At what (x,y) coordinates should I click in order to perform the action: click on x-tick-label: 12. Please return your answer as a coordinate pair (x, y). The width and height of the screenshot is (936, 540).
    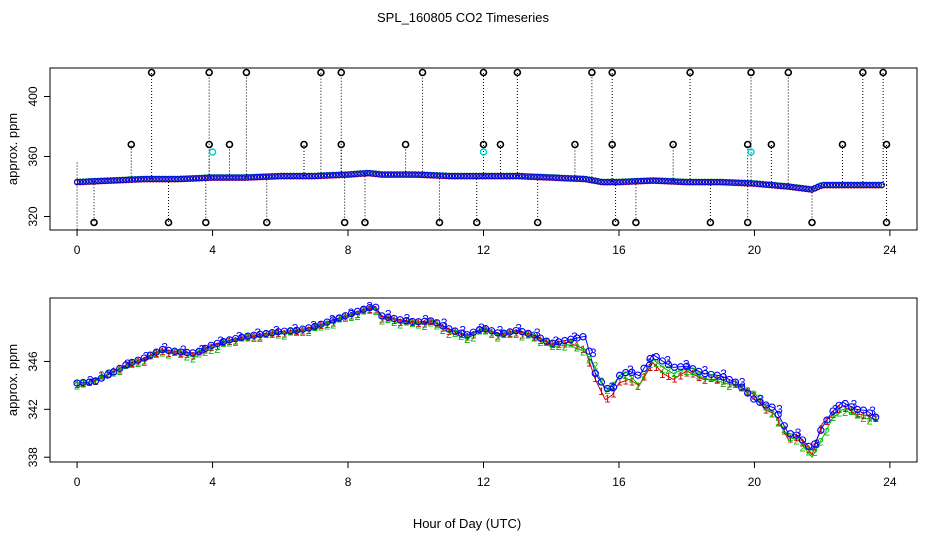
    Looking at the image, I should click on (484, 250).